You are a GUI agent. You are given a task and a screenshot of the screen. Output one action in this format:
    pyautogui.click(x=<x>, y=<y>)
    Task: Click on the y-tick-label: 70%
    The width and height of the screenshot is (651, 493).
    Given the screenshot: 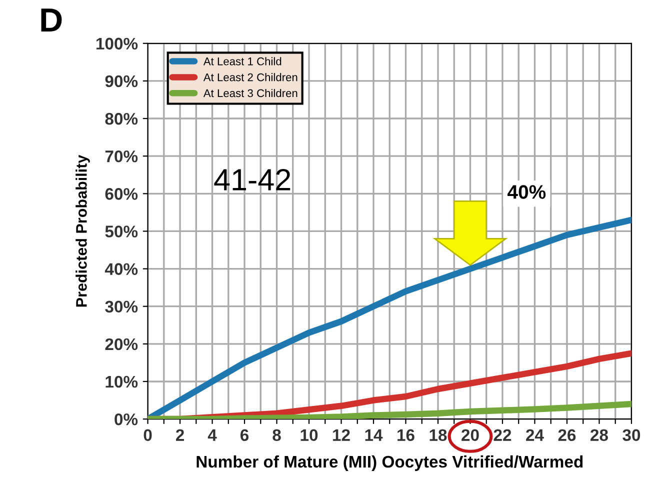 What is the action you would take?
    pyautogui.click(x=121, y=156)
    